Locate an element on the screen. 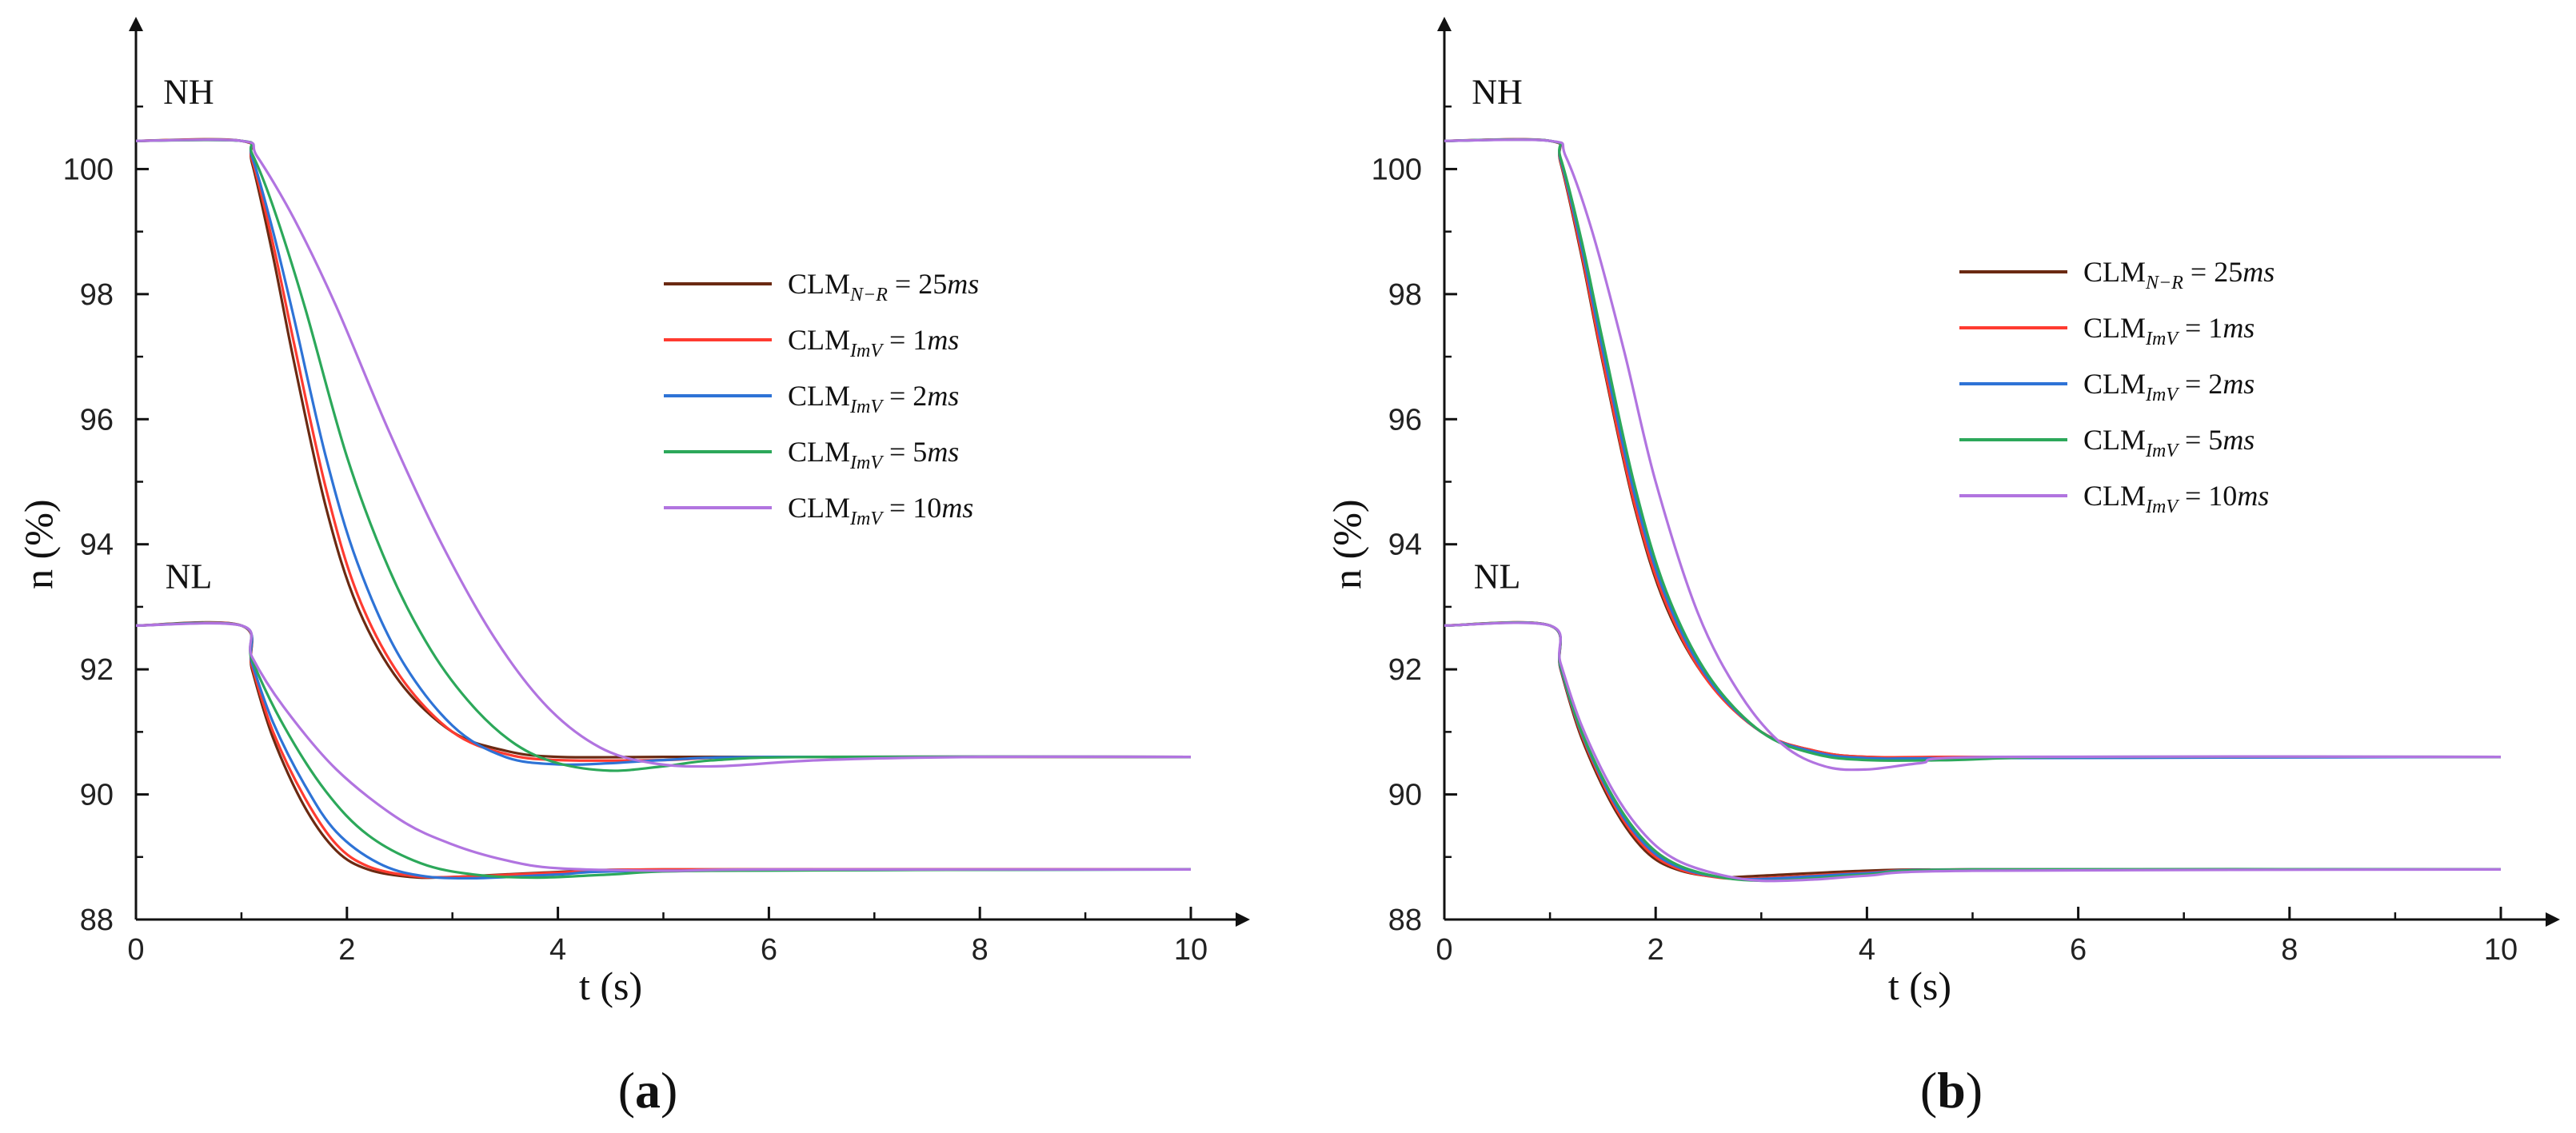  panel-label-a: (a) is located at coordinates (648, 1090).